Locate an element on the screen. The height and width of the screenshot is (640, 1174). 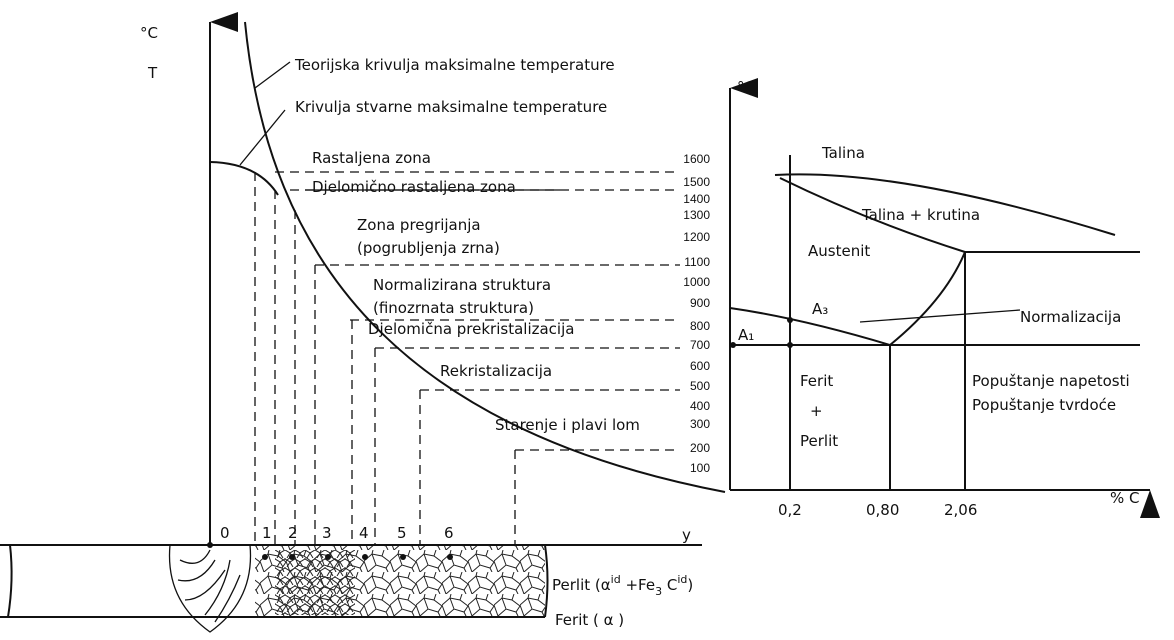
t: ) is located at coordinates (690, 585).